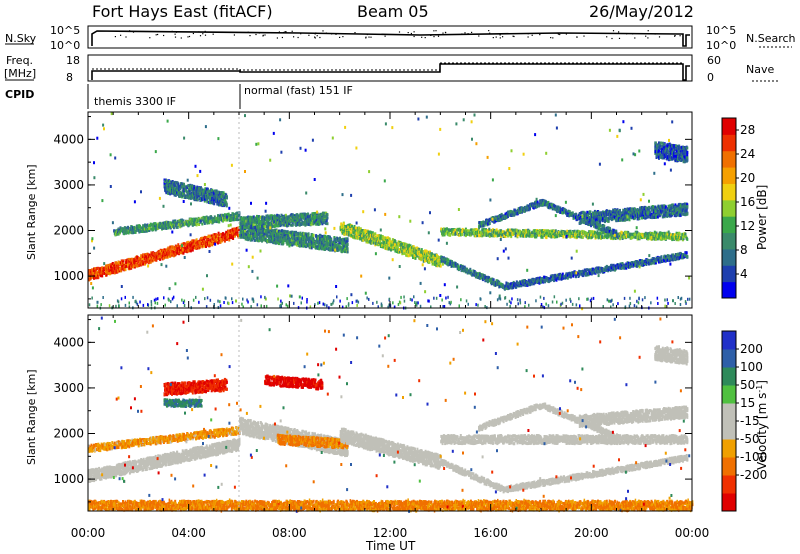 This screenshot has height=554, width=800. What do you see at coordinates (714, 60) in the screenshot?
I see `nave-tick-high: 60` at bounding box center [714, 60].